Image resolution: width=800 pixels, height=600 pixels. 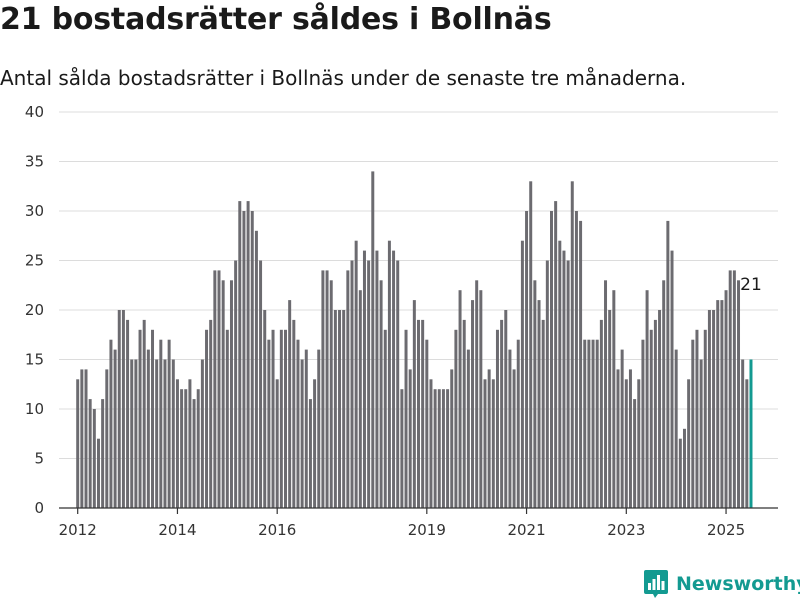 I want to click on axes, so click(x=418, y=510).